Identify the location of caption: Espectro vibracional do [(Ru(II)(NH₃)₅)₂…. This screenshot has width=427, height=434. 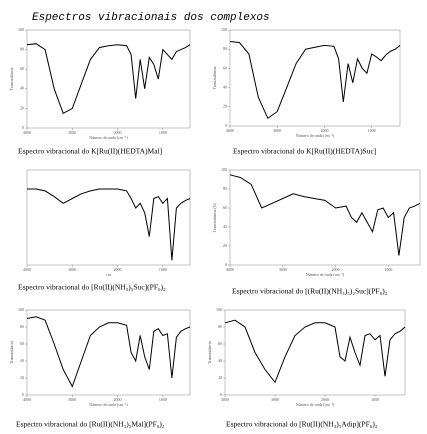
(310, 291).